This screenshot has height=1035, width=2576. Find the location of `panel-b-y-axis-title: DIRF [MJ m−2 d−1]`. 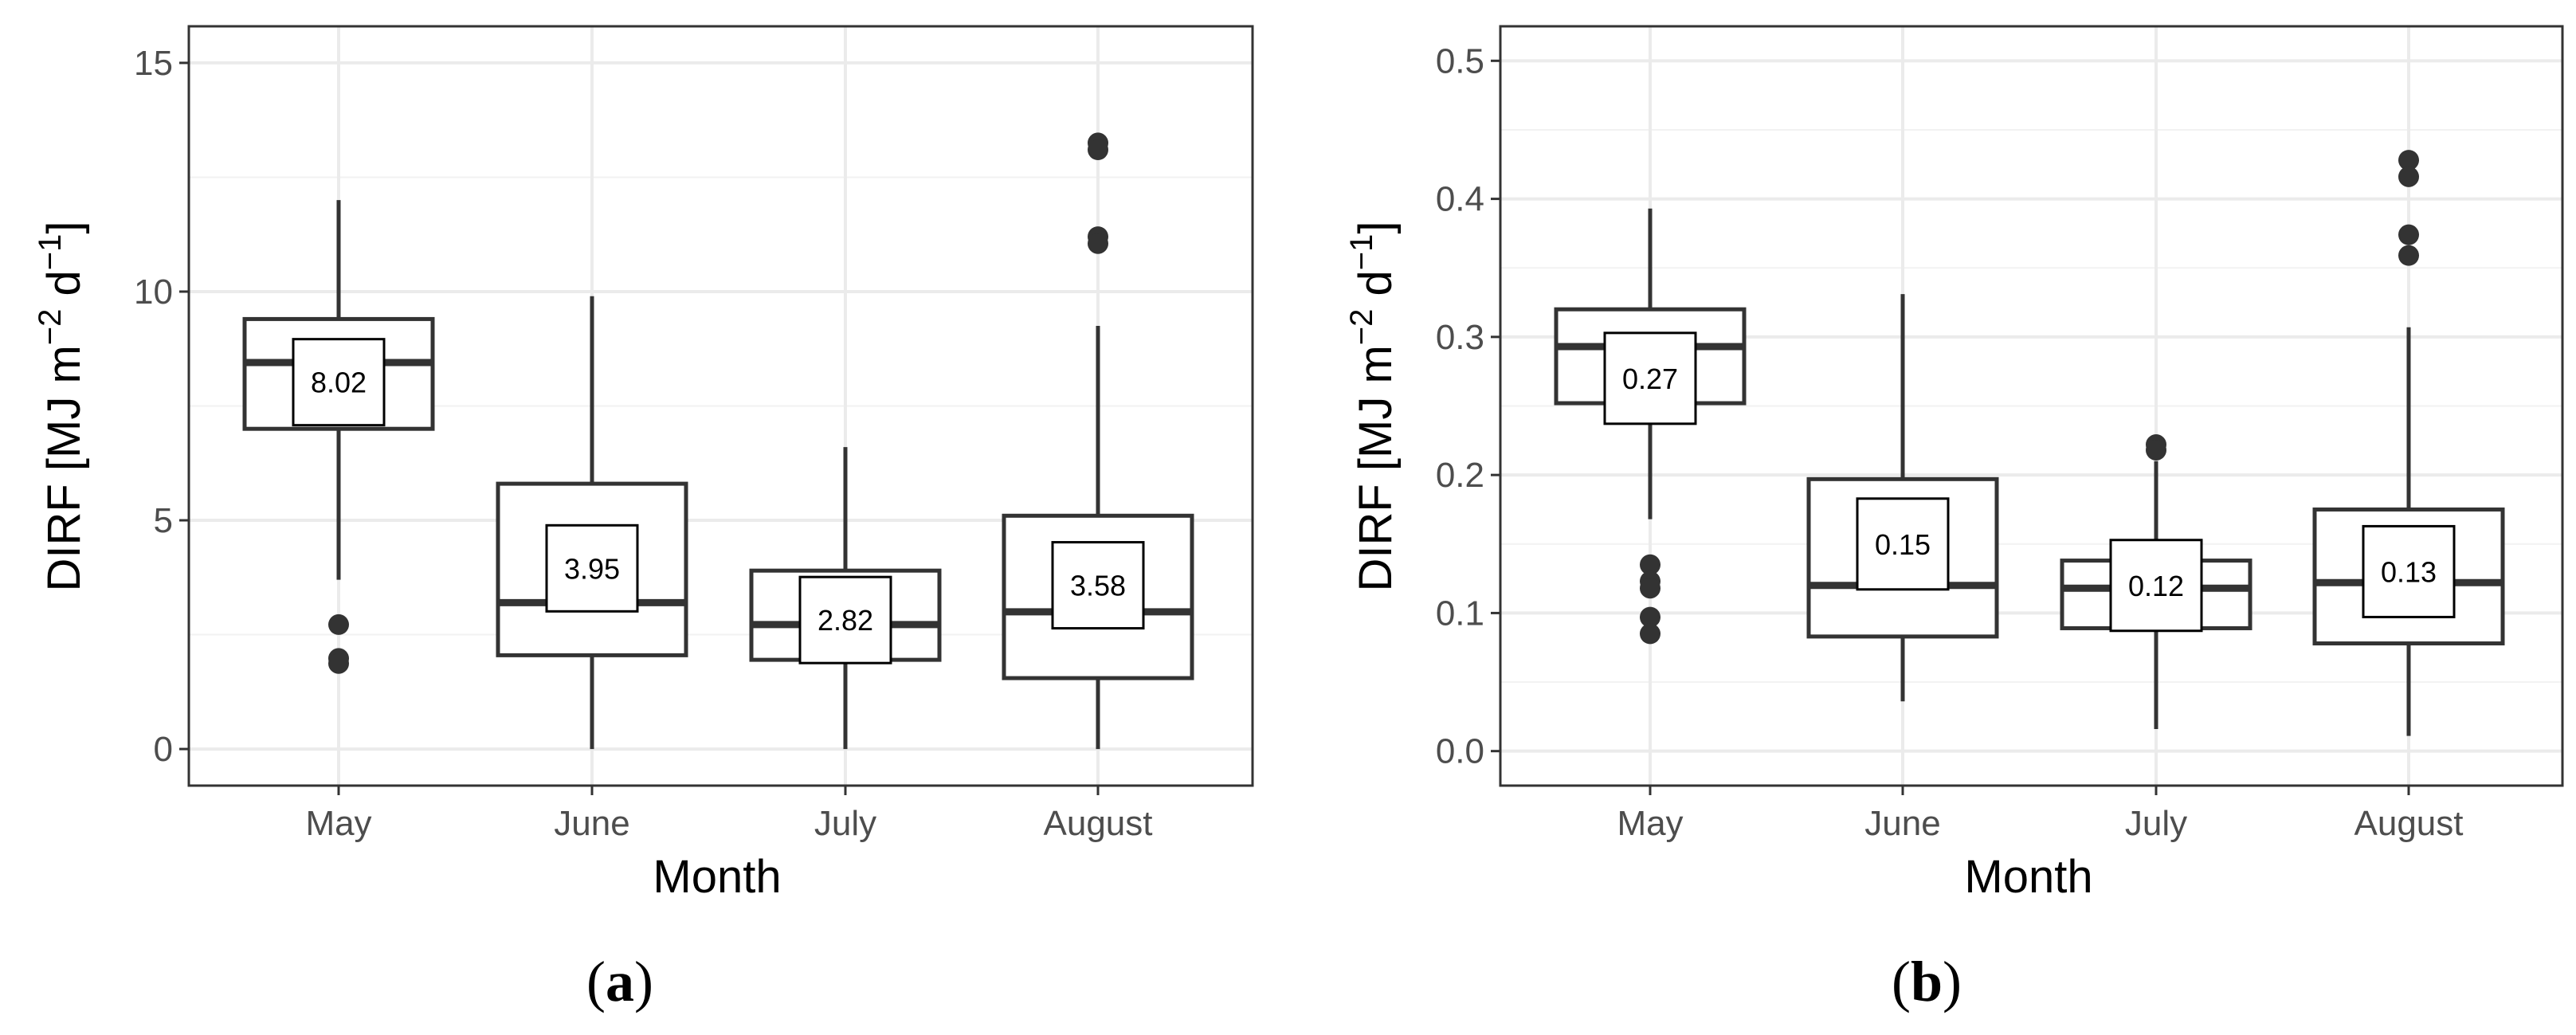

panel-b-y-axis-title: DIRF [MJ m−2 d−1] is located at coordinates (1373, 406).